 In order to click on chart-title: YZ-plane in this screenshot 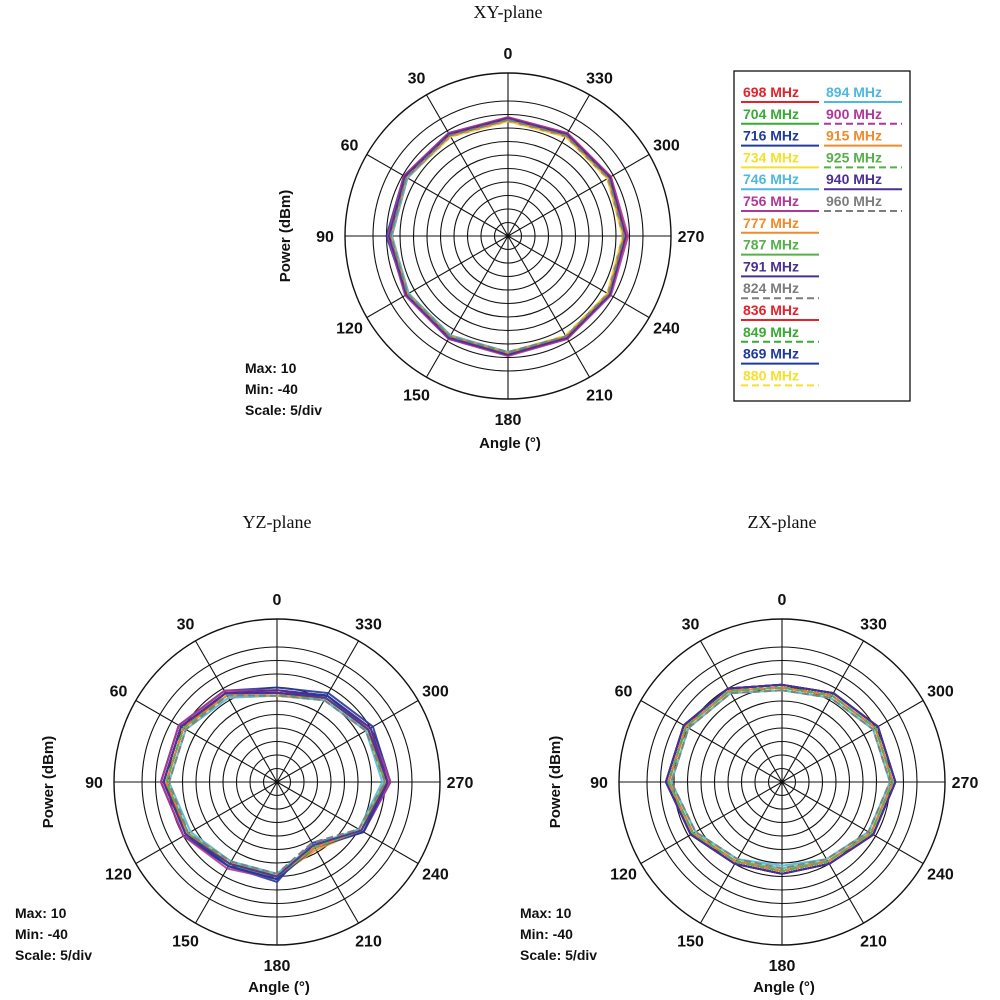, I will do `click(277, 522)`.